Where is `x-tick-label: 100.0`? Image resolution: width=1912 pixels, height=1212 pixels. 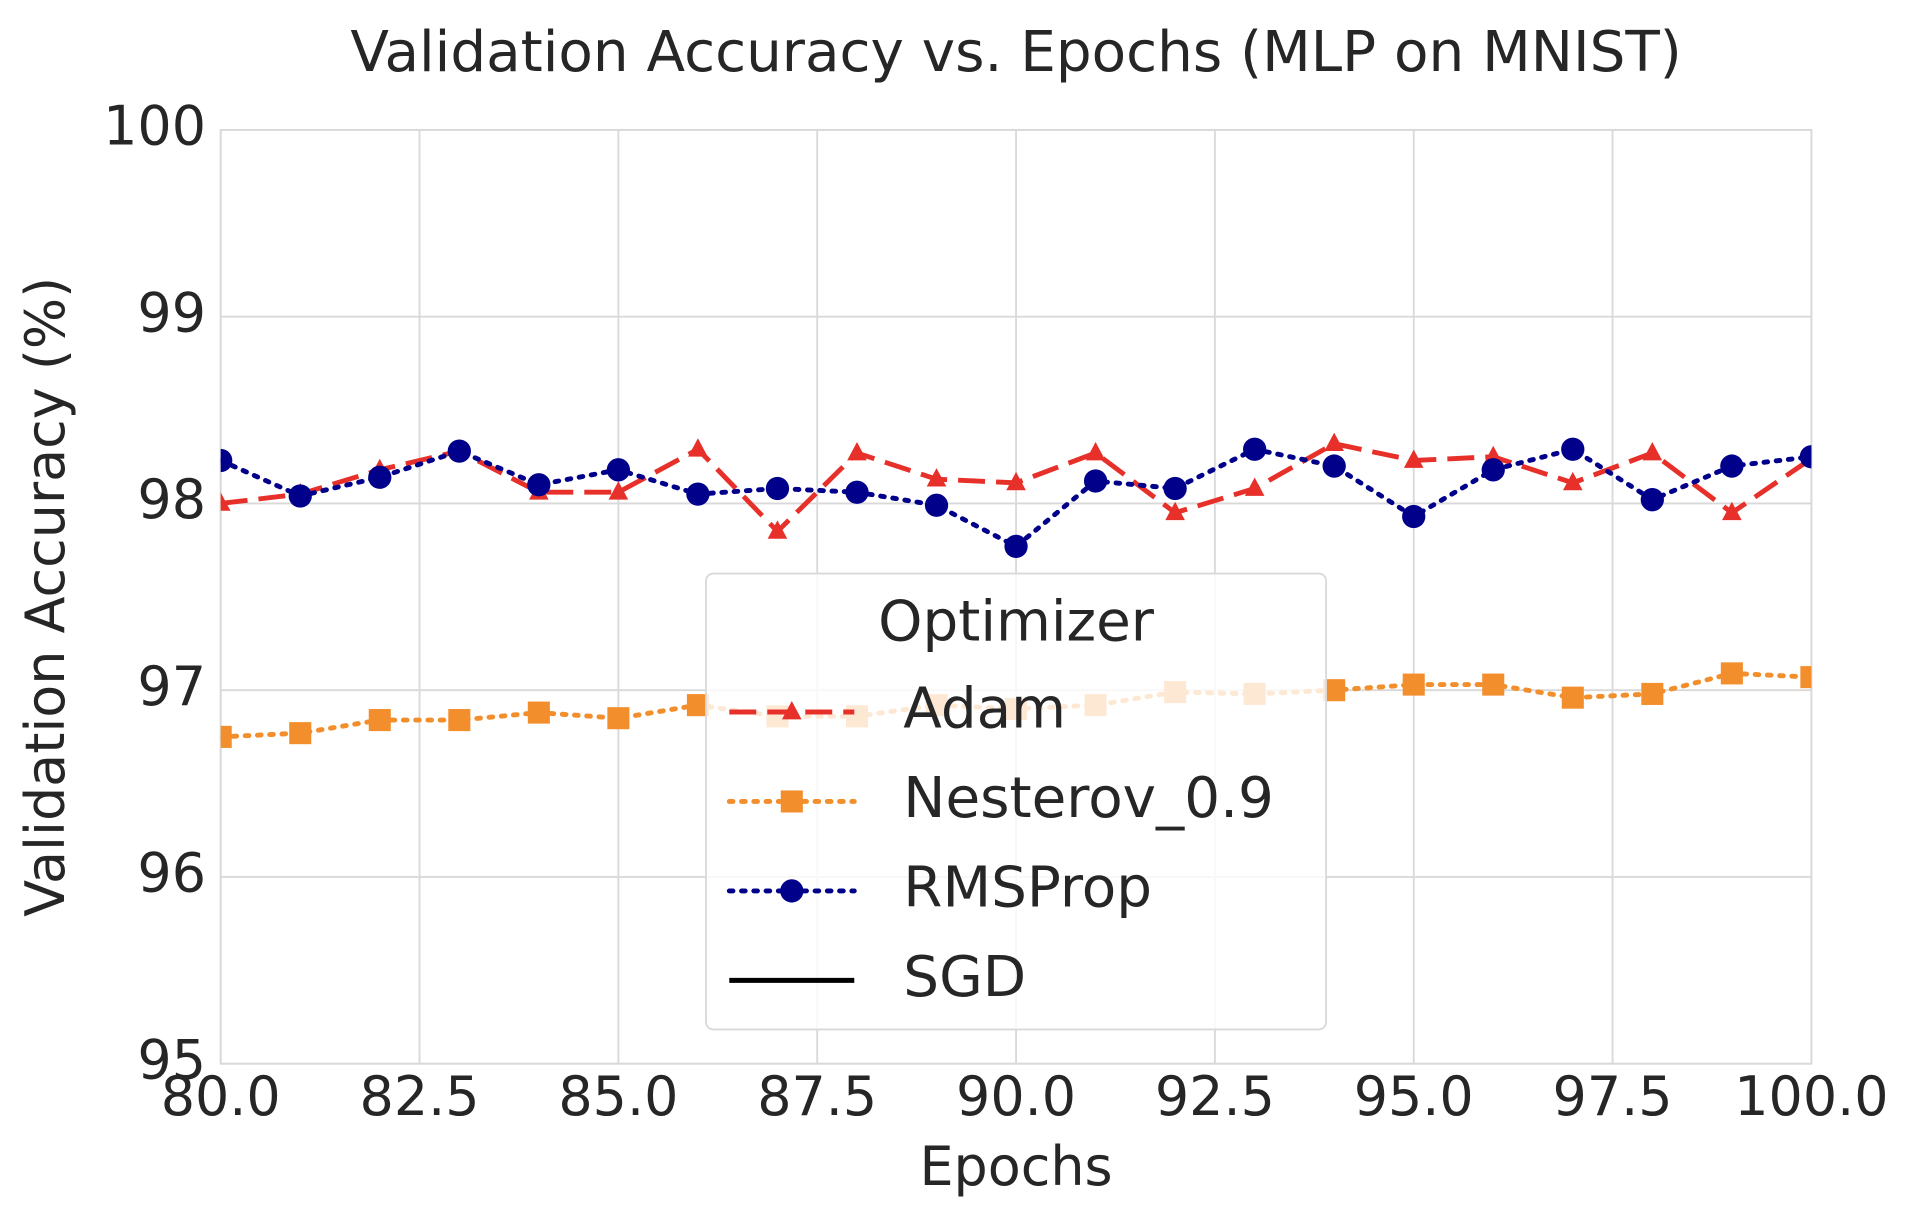 x-tick-label: 100.0 is located at coordinates (1811, 1096).